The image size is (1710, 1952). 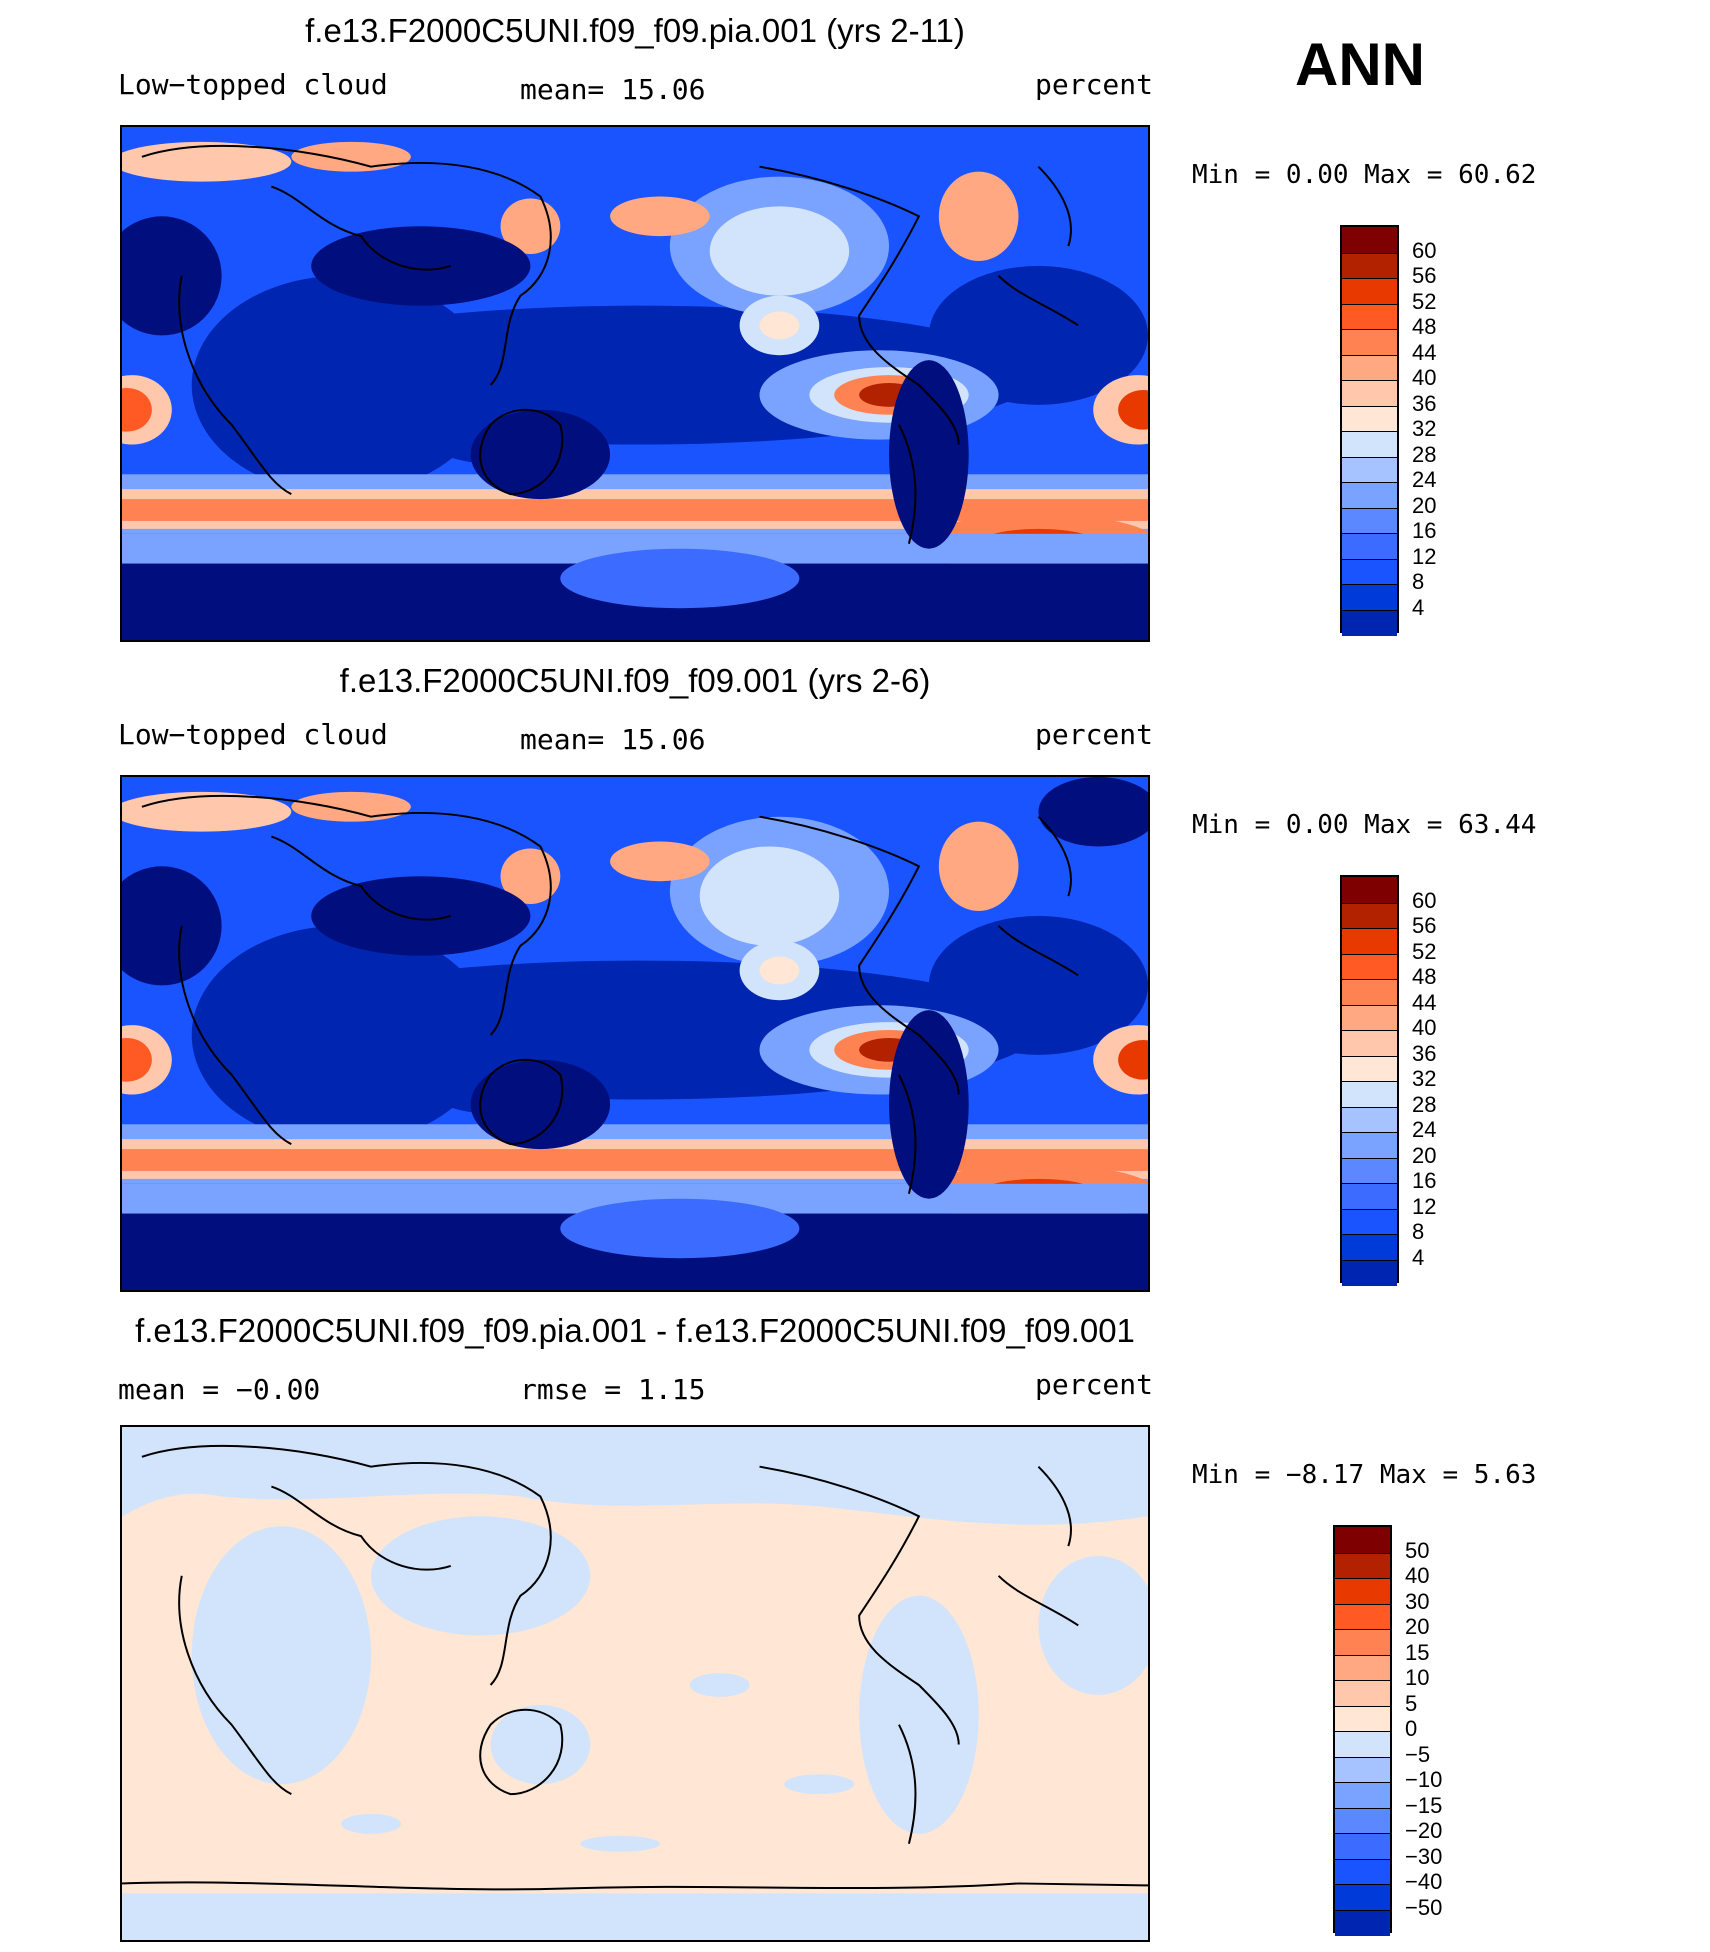 What do you see at coordinates (635, 680) in the screenshot?
I see `panel-2-title: f.e13.F2000C5UNI.f09_f09.001 (yrs 2-6)` at bounding box center [635, 680].